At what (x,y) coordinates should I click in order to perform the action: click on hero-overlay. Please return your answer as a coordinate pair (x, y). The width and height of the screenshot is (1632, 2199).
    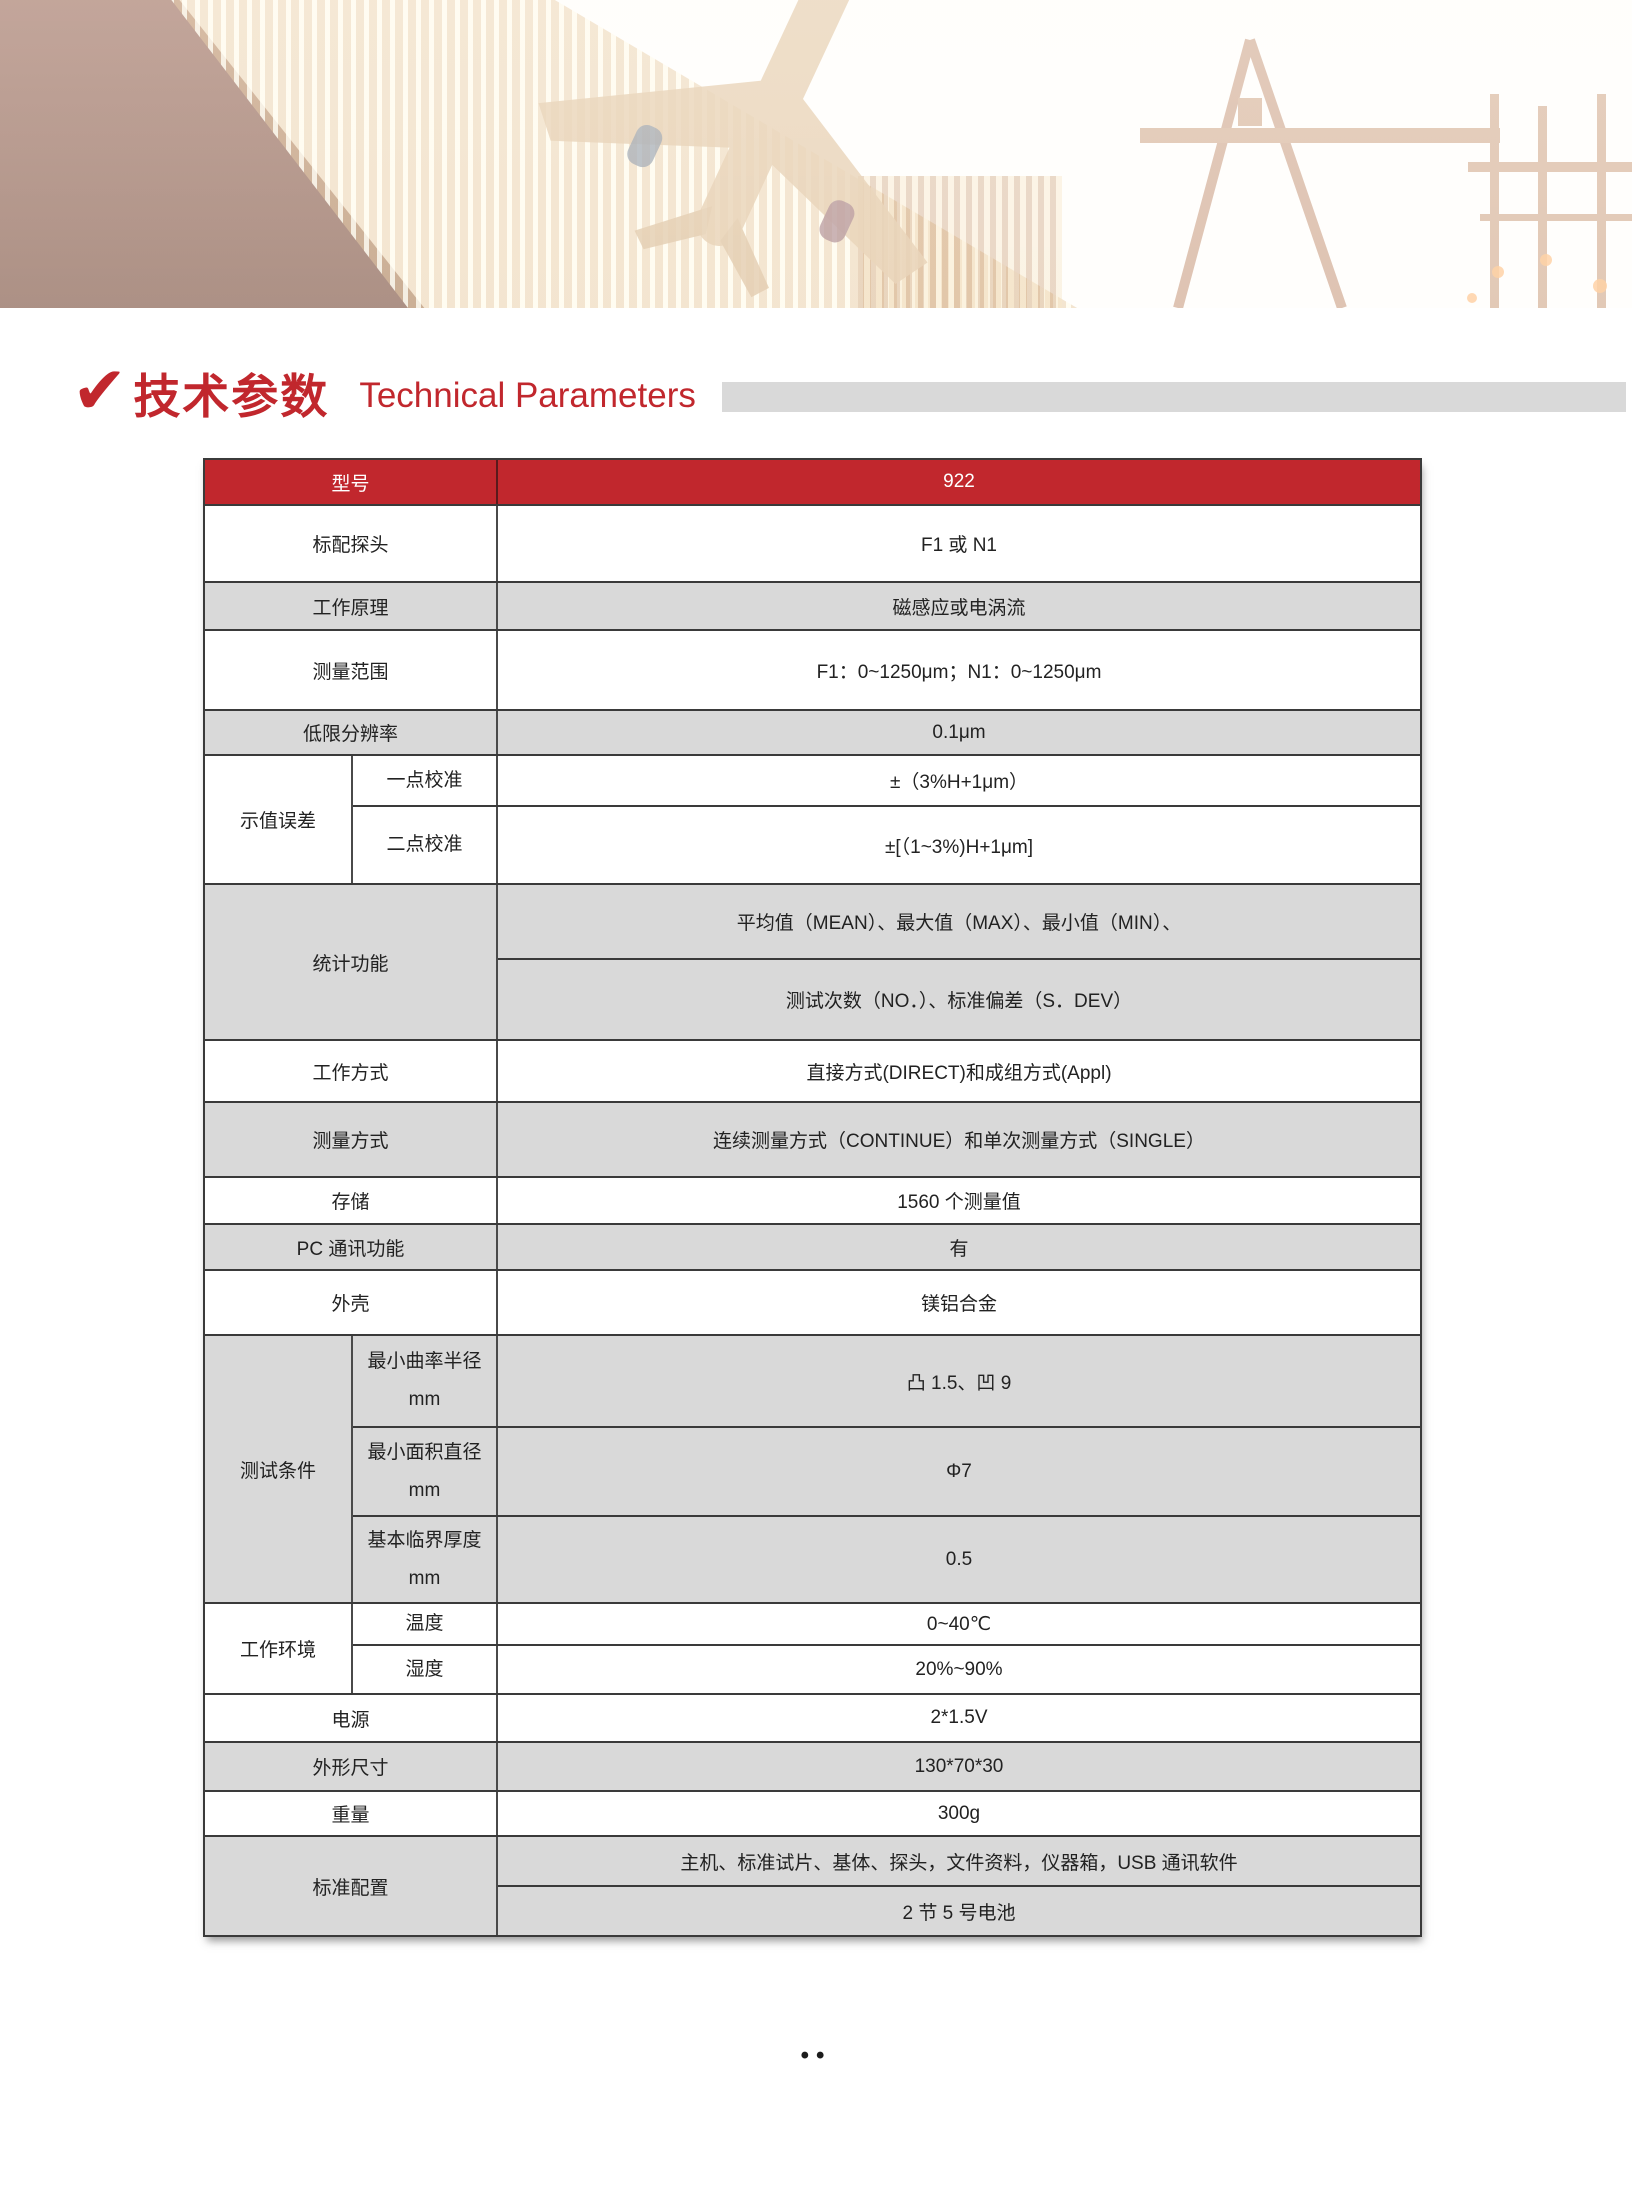
    Looking at the image, I should click on (816, 154).